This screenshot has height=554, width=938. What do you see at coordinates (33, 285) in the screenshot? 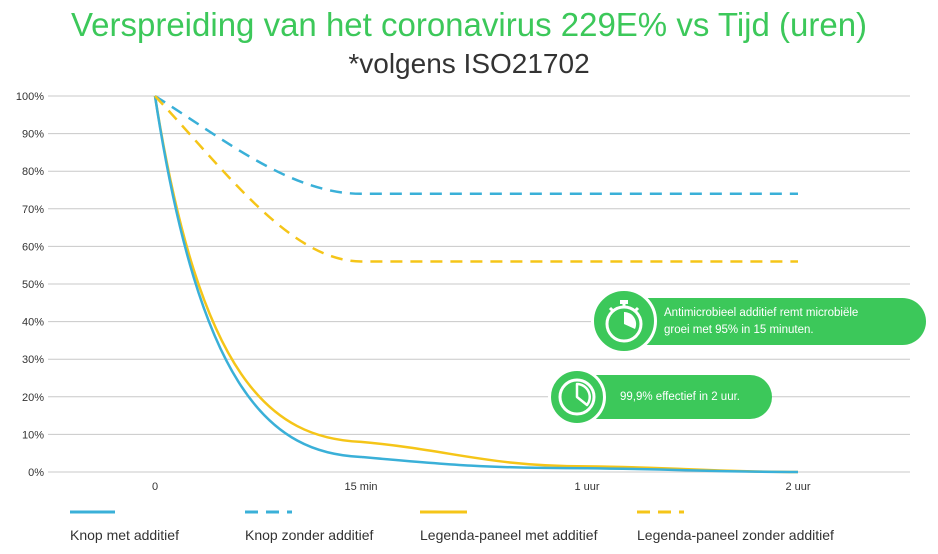
I see `y-tick-label: 50%` at bounding box center [33, 285].